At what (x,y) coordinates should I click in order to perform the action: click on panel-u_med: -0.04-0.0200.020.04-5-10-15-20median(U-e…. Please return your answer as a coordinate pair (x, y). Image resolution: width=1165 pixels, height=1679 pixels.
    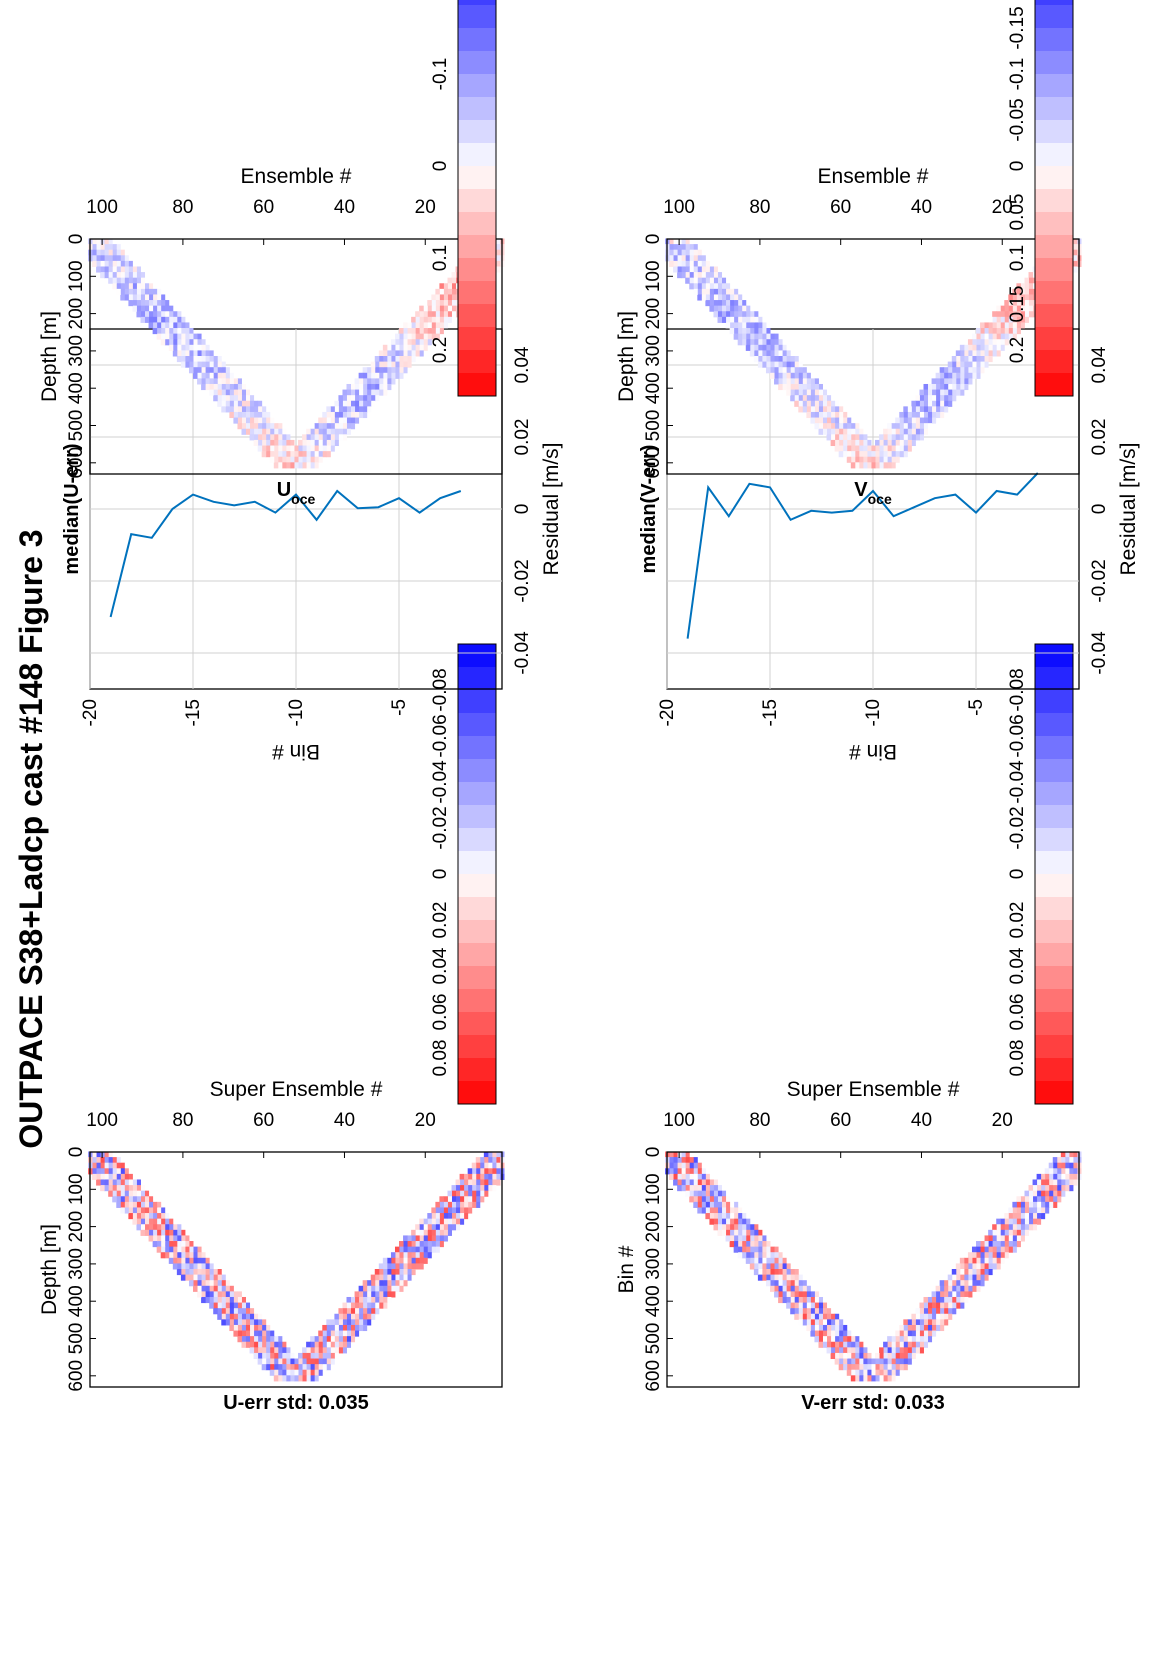
    Looking at the image, I should click on (312, 545).